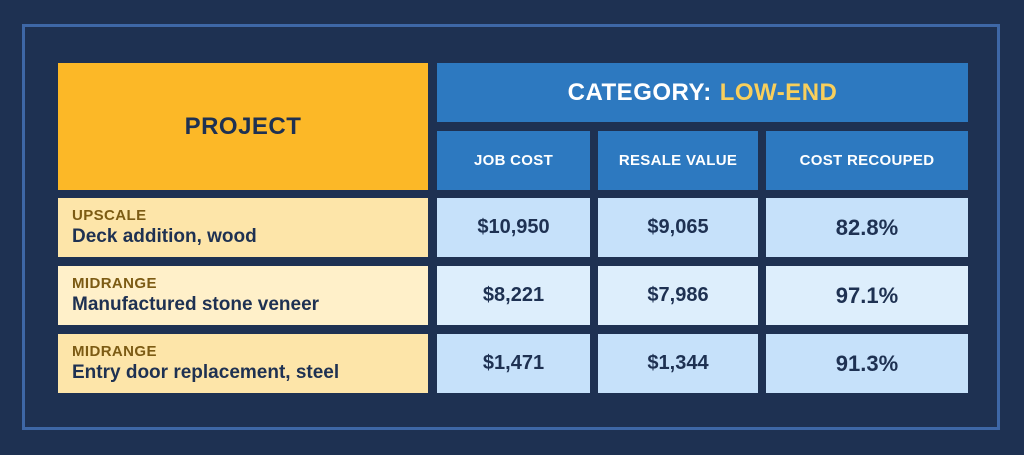 This screenshot has height=455, width=1024. What do you see at coordinates (678, 160) in the screenshot?
I see `column-header-resale-value: RESALE VALUE` at bounding box center [678, 160].